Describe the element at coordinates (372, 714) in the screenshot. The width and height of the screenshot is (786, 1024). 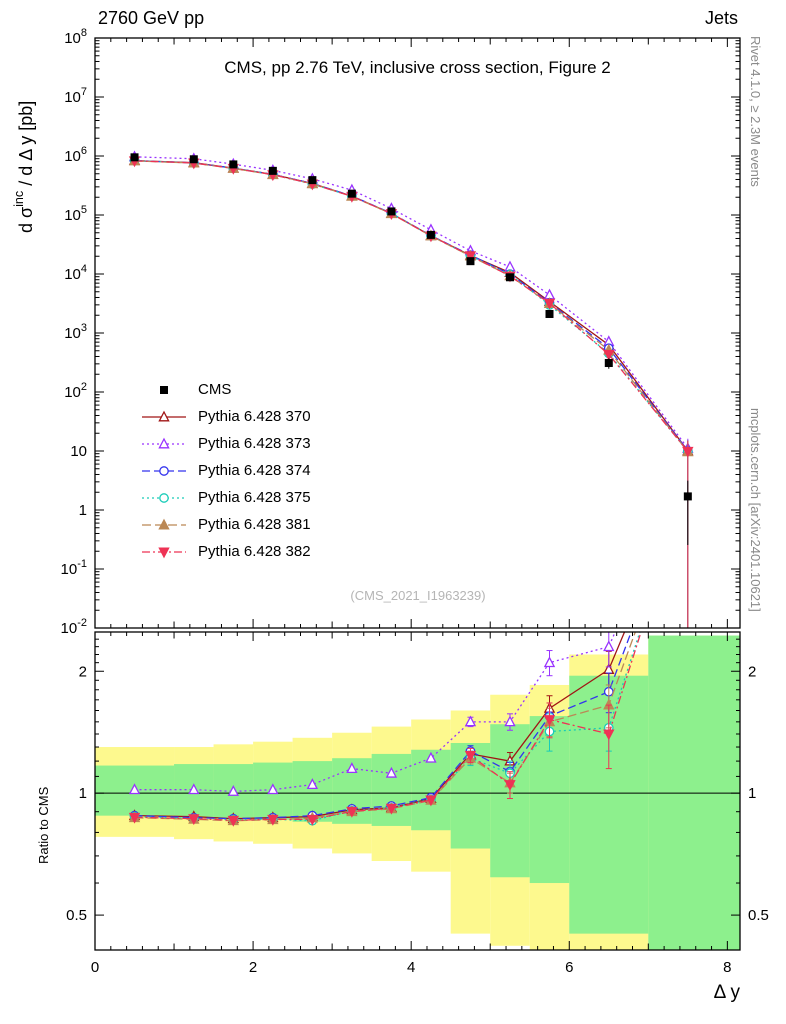
I see `ratio-pythia-6.428-373` at that location.